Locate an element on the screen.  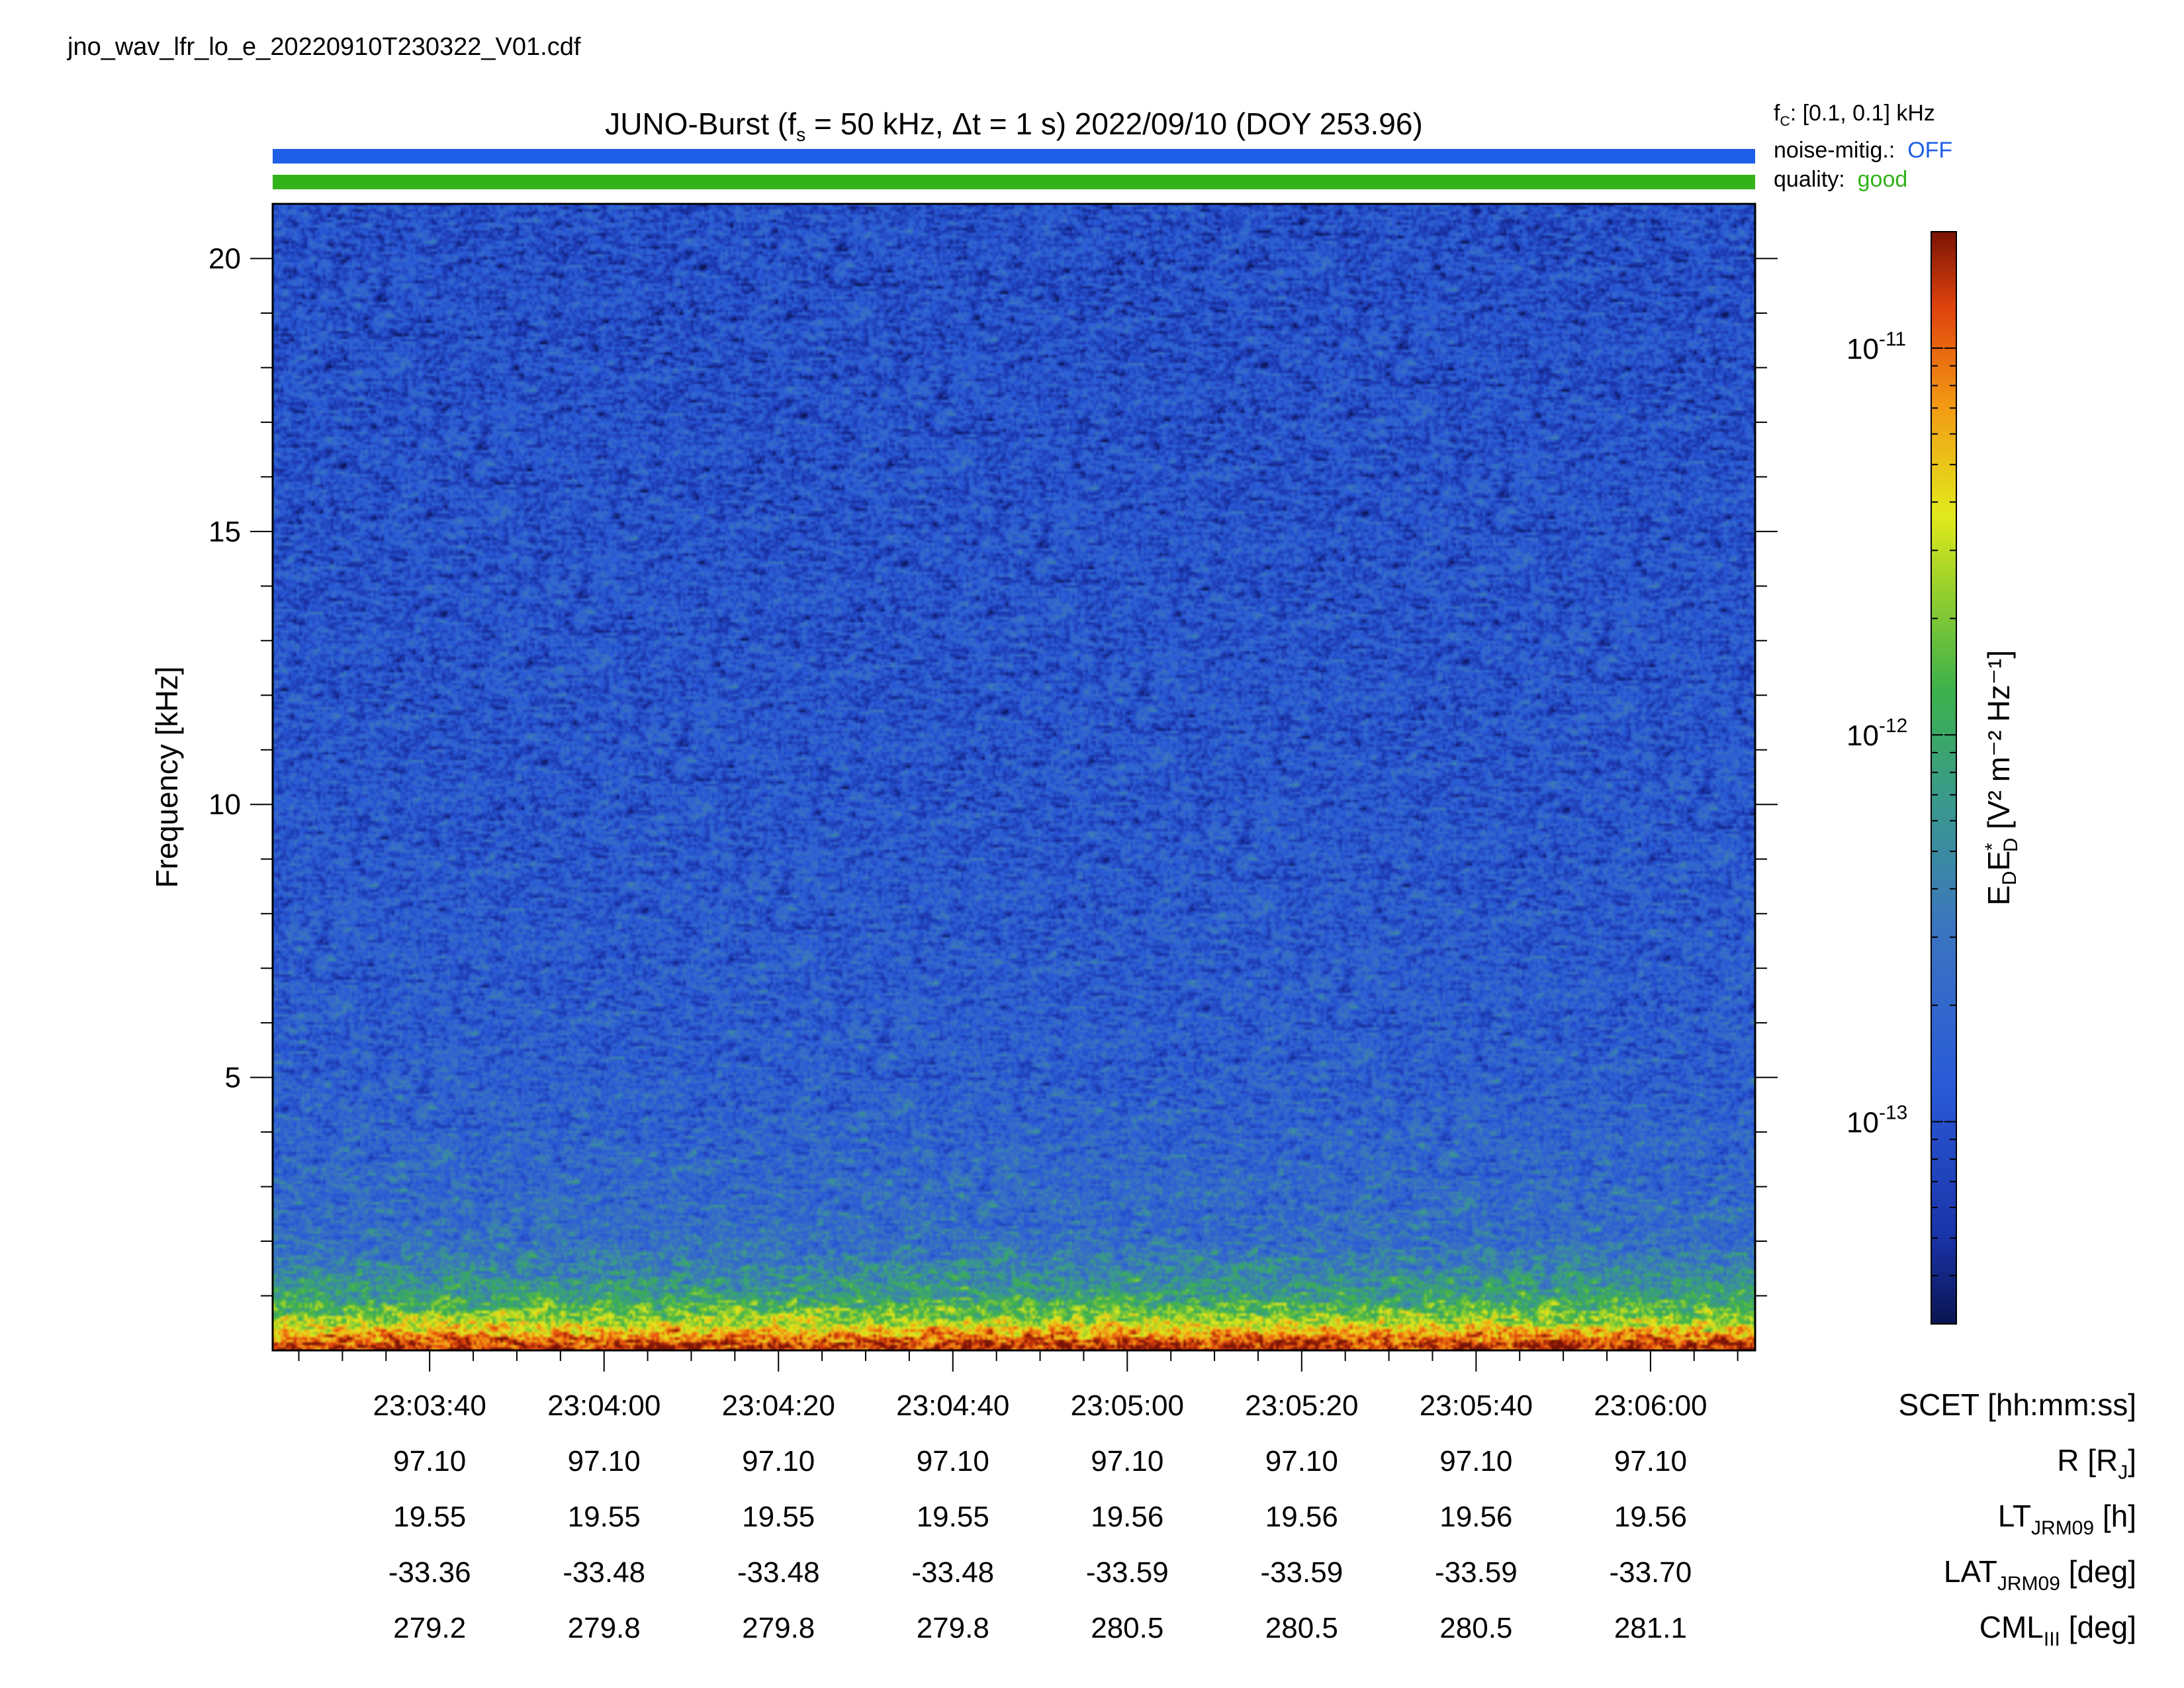
cb-label-sub1: D is located at coordinates (2010, 878).